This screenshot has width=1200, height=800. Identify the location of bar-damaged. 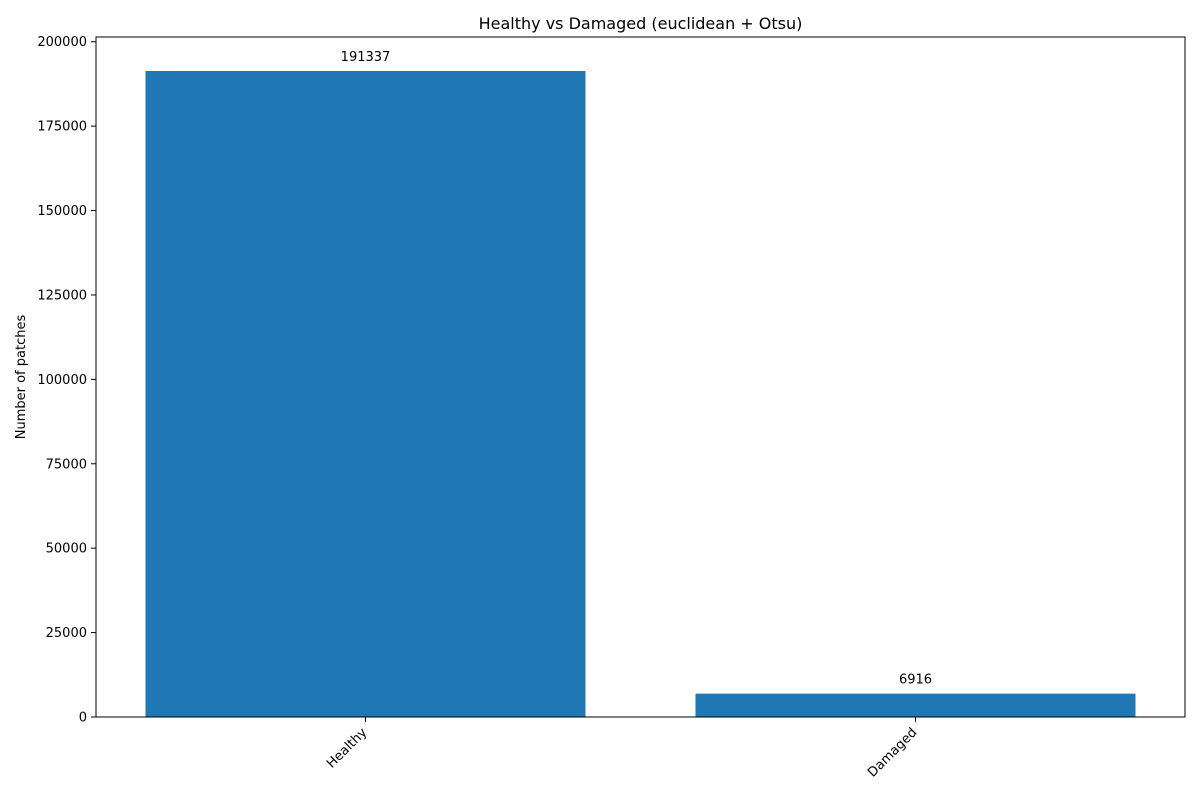
(915, 705).